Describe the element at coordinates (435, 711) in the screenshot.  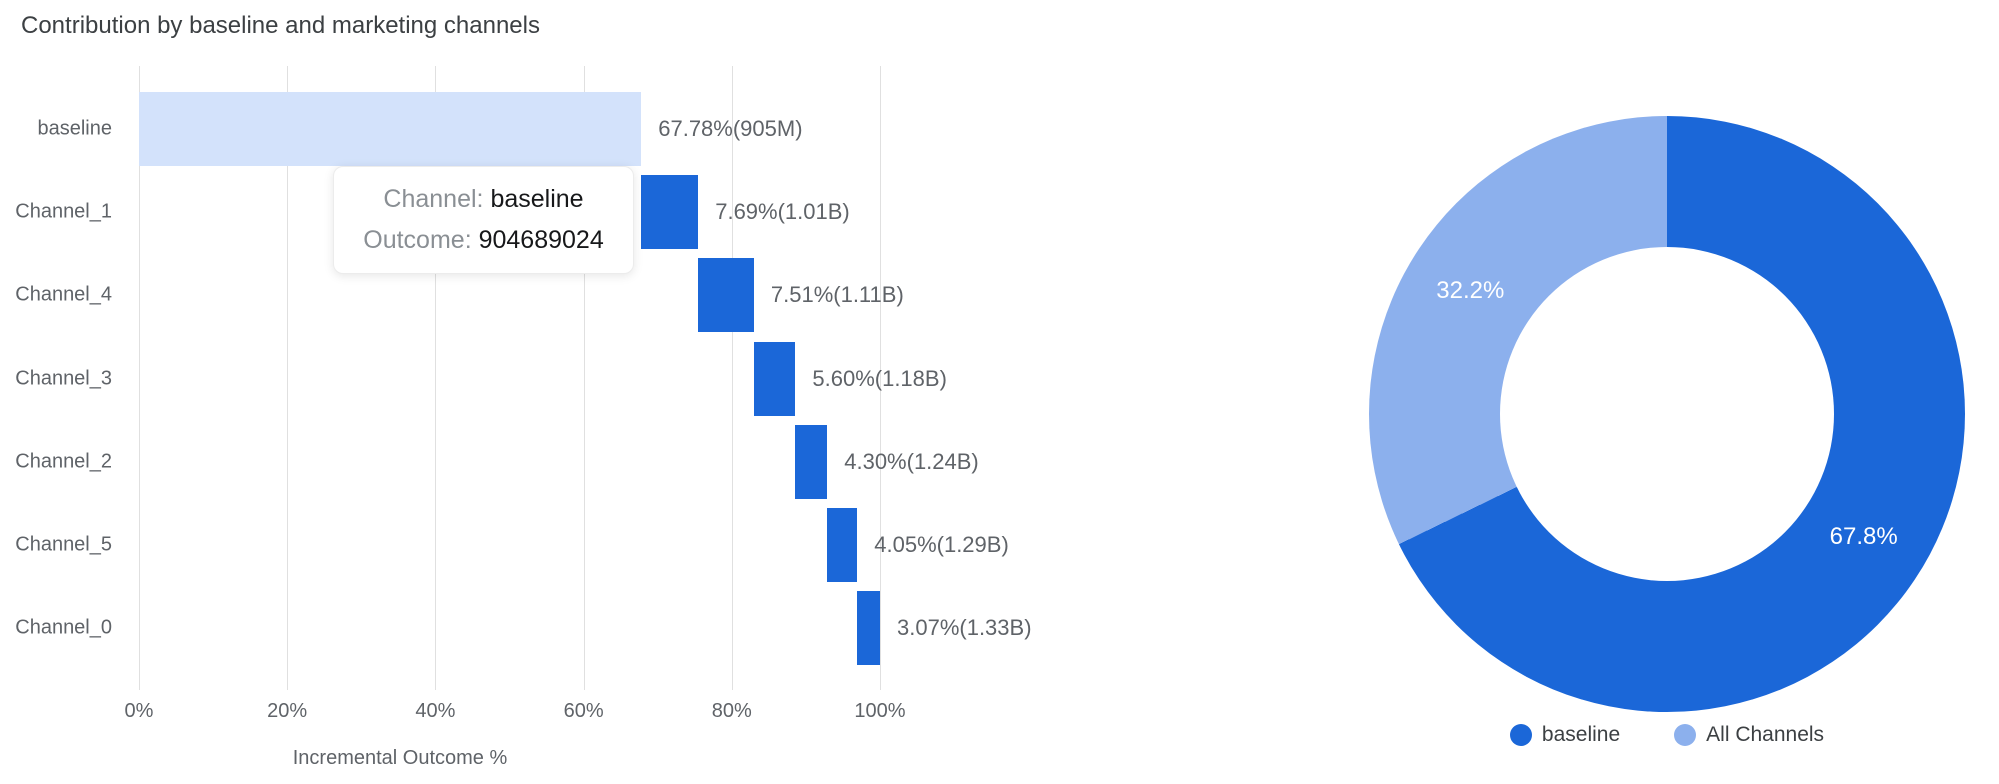
I see `x-tick-40: 40%` at that location.